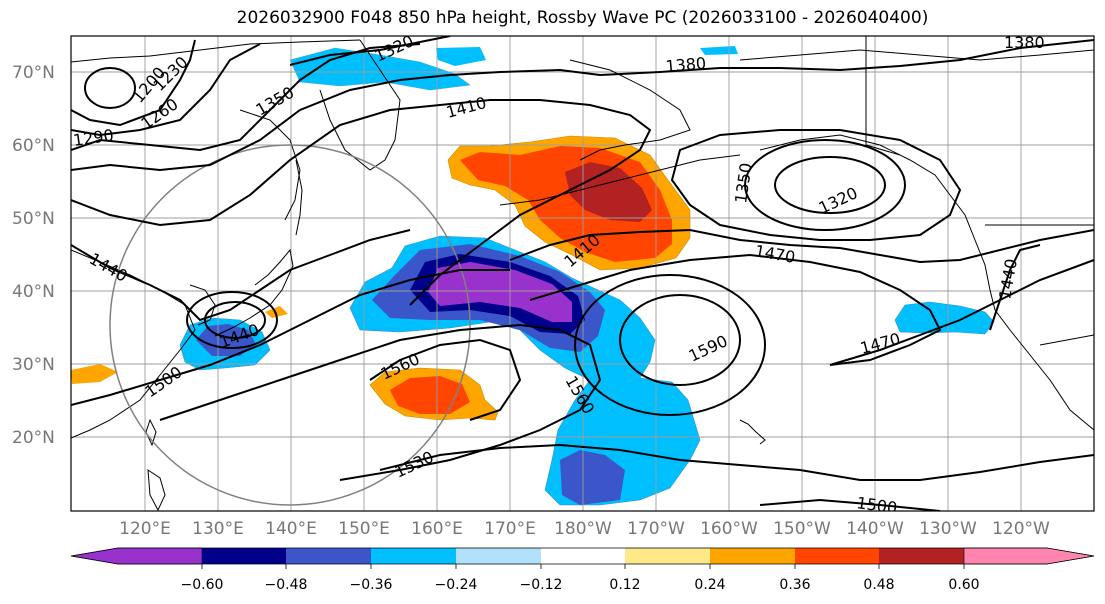 Image resolution: width=1105 pixels, height=604 pixels. I want to click on lat-label: 50°N, so click(33, 219).